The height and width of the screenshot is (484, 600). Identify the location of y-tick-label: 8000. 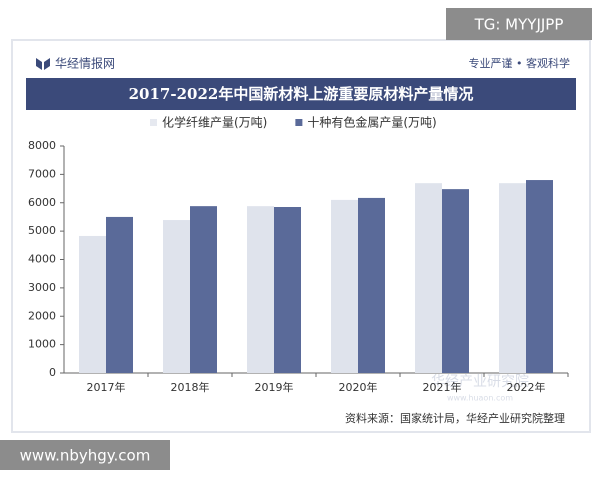
(42, 145).